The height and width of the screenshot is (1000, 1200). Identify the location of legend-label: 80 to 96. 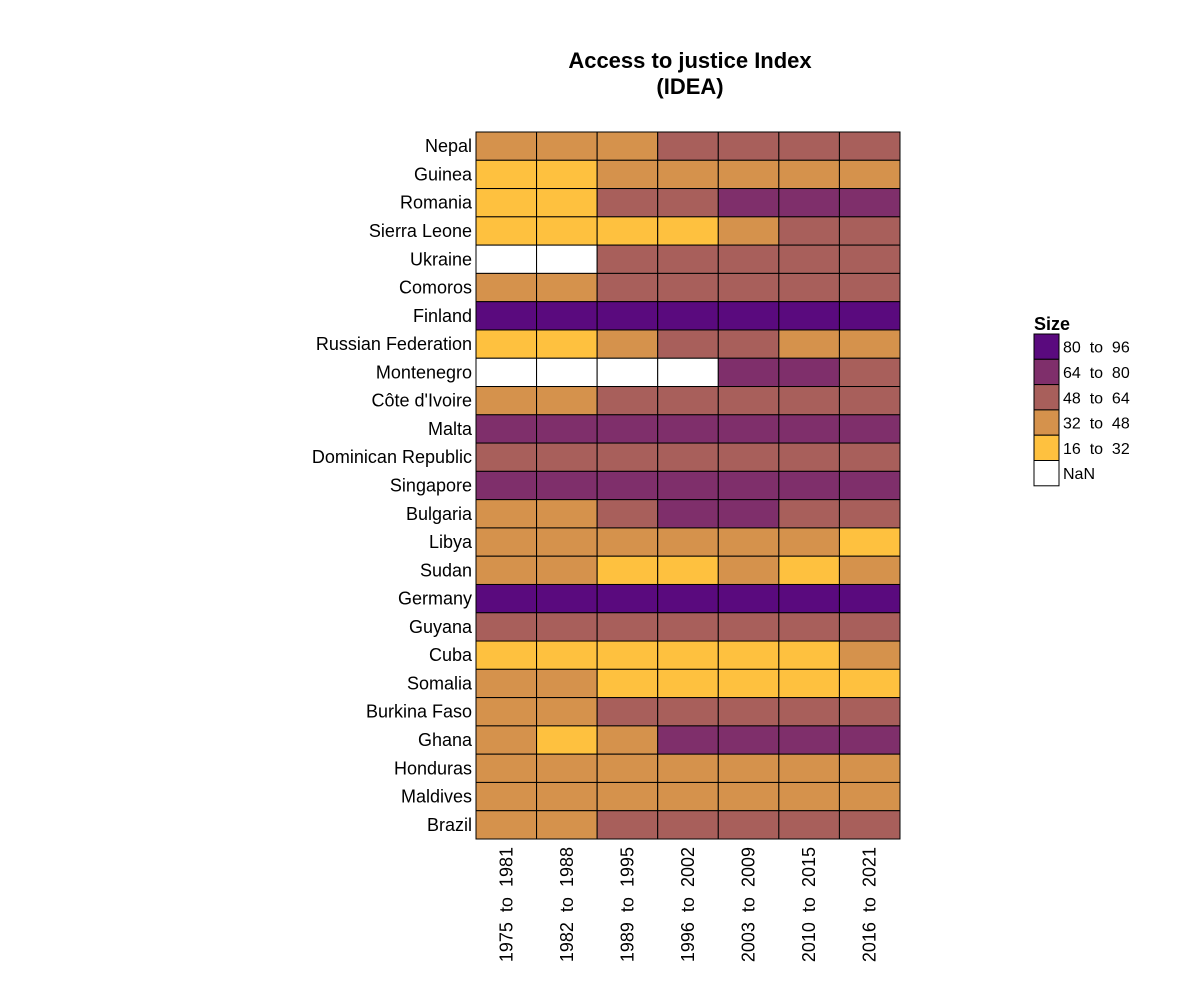
(1096, 348).